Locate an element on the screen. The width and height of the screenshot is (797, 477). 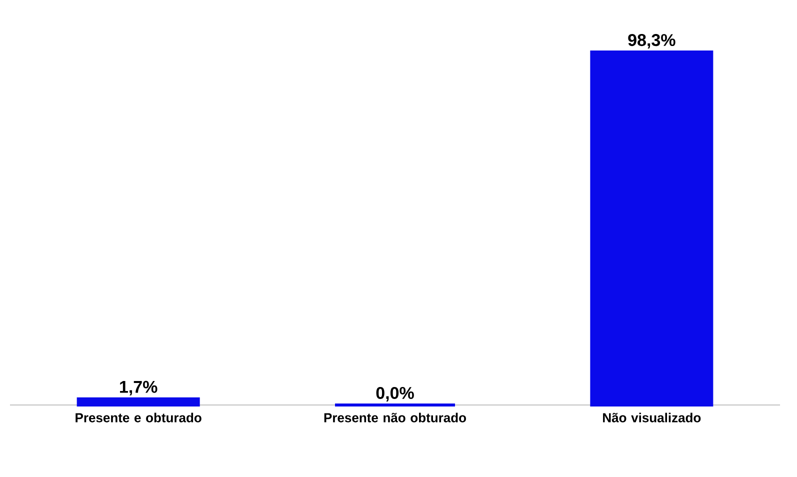
data-label: 98,3% is located at coordinates (652, 41).